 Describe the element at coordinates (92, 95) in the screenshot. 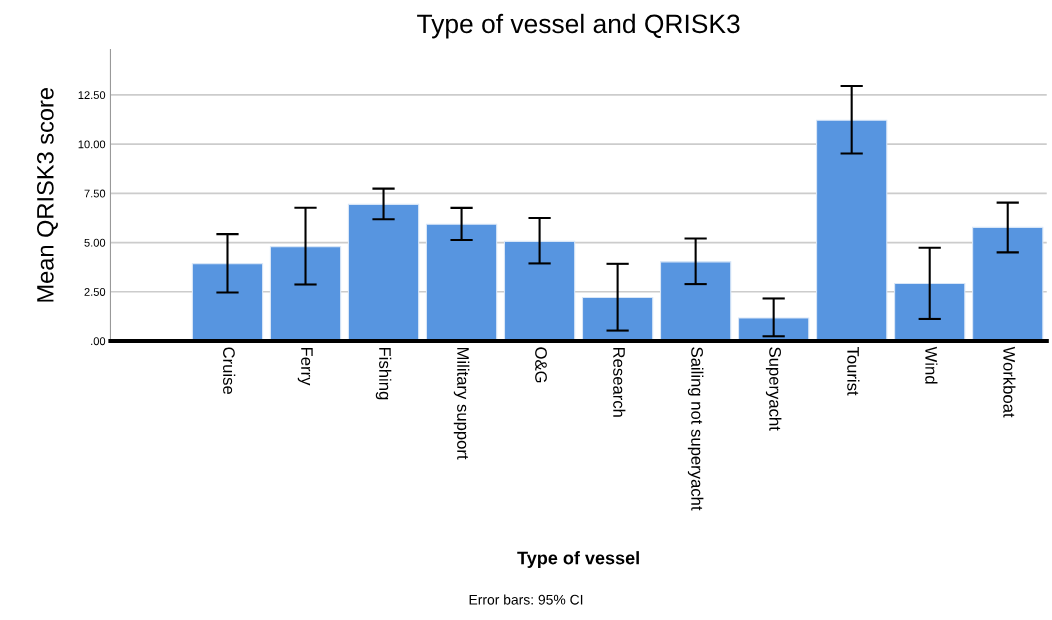

I see `y-tick-label: 12.50` at that location.